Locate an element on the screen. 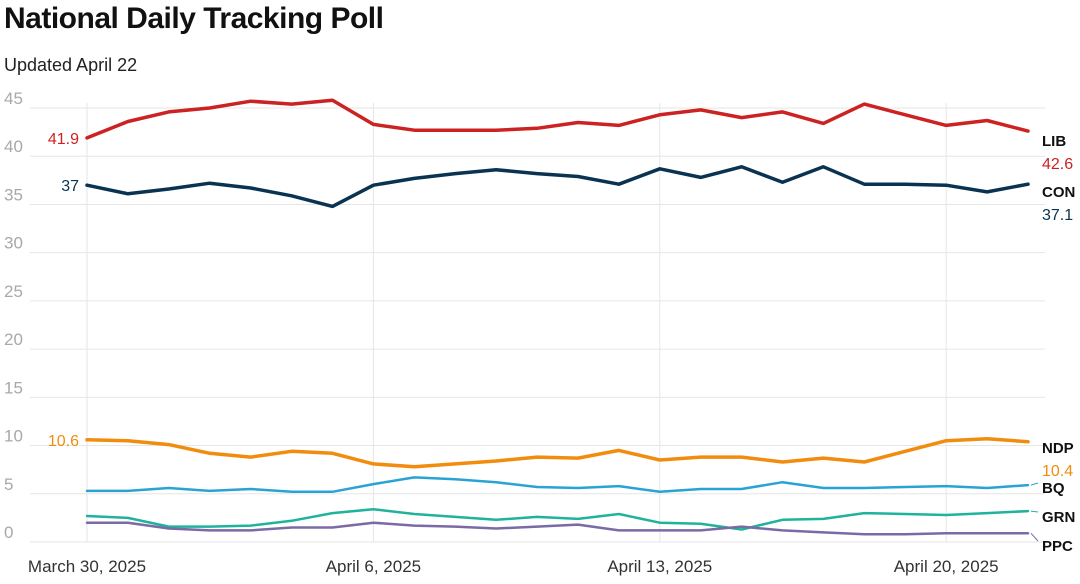 This screenshot has height=584, width=1080. series-name-bq: BQ is located at coordinates (1053, 488).